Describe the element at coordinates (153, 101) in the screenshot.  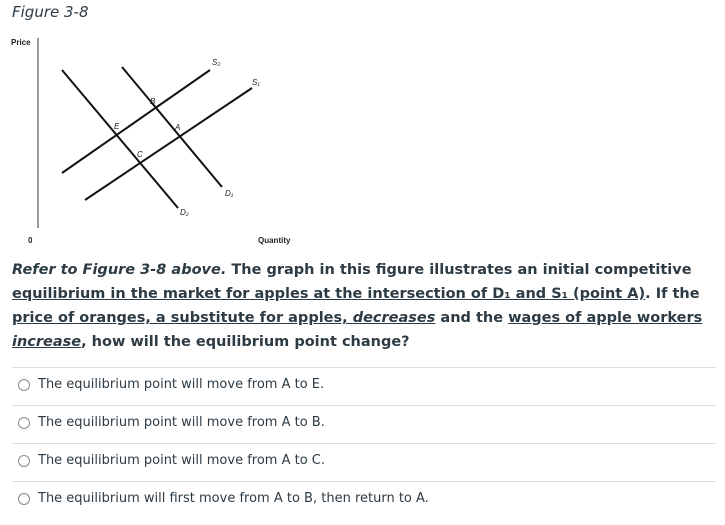
I see `point-label: B` at that location.